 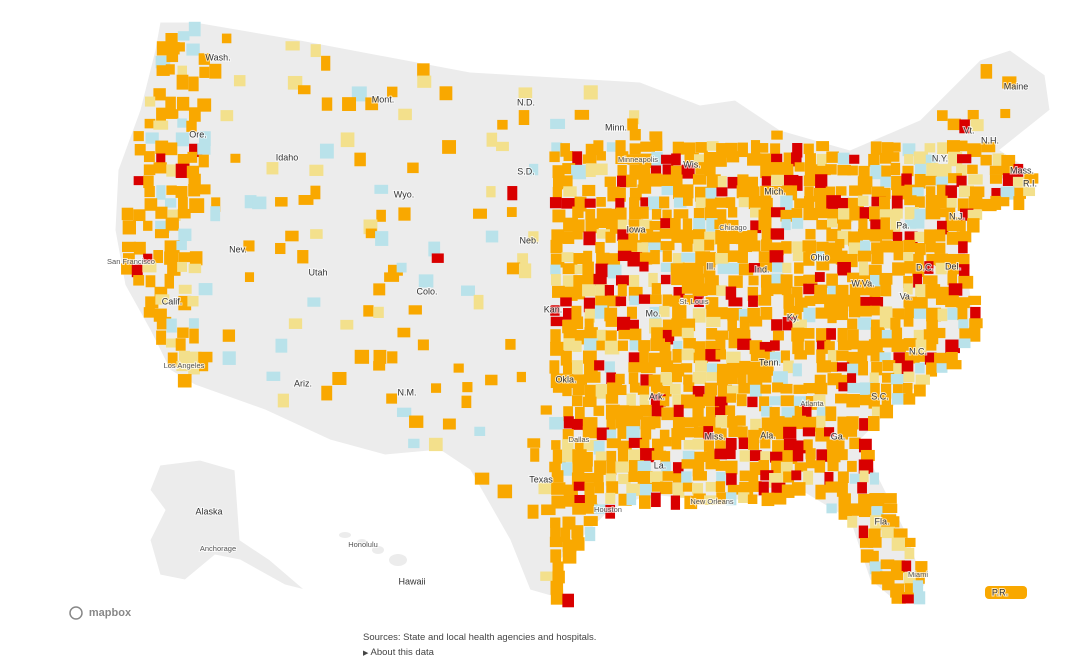 What do you see at coordinates (692, 164) in the screenshot?
I see `state-label: Wis.` at bounding box center [692, 164].